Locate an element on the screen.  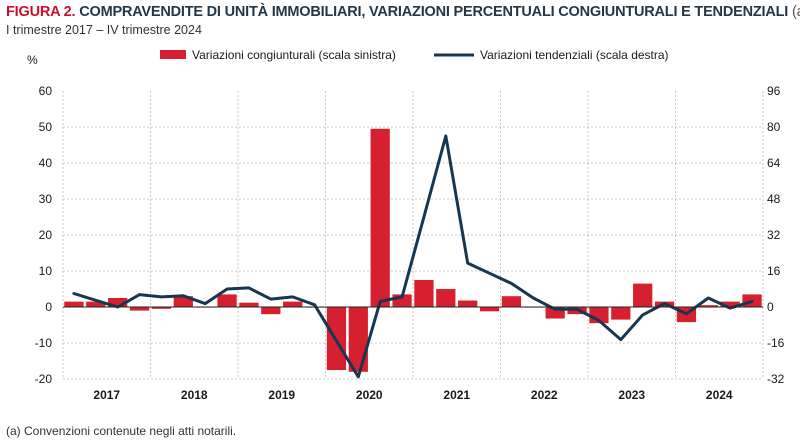
y-left-tick-label: -10 is located at coordinates (44, 343).